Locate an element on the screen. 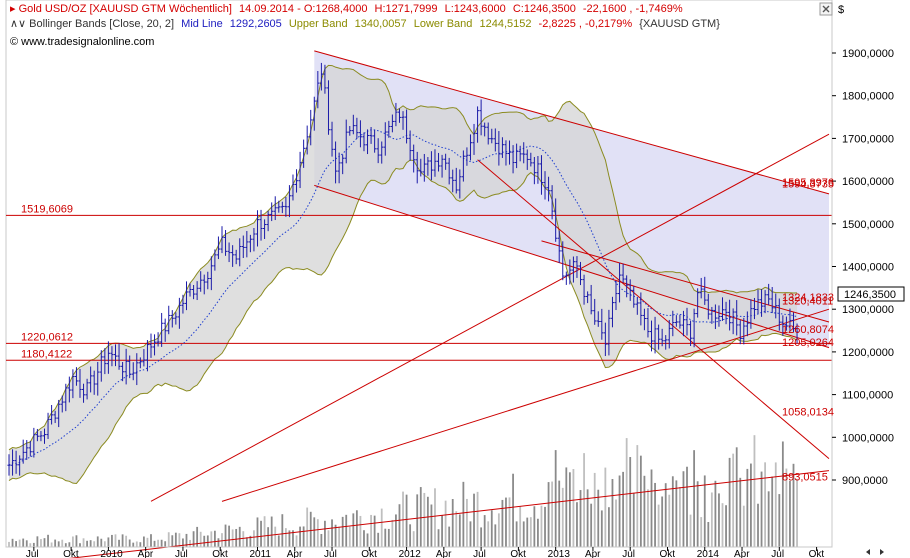  indicator-name: Bollinger Bands [Close, 20, 2] is located at coordinates (101, 24).